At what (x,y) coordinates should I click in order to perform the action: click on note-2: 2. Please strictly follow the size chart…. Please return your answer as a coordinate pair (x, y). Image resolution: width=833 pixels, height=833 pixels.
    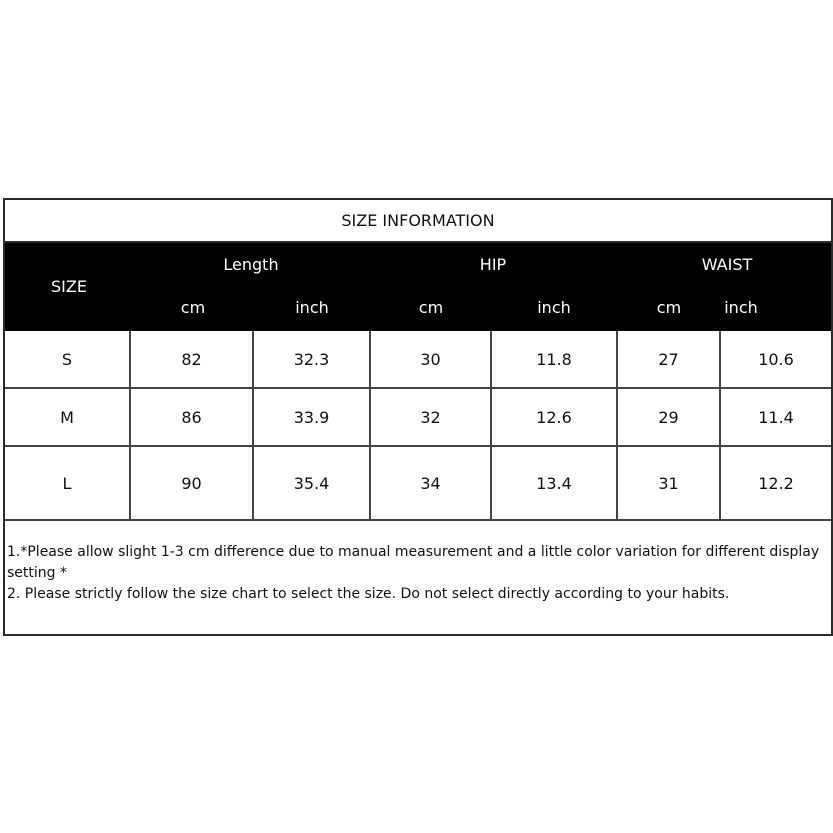
    Looking at the image, I should click on (368, 594).